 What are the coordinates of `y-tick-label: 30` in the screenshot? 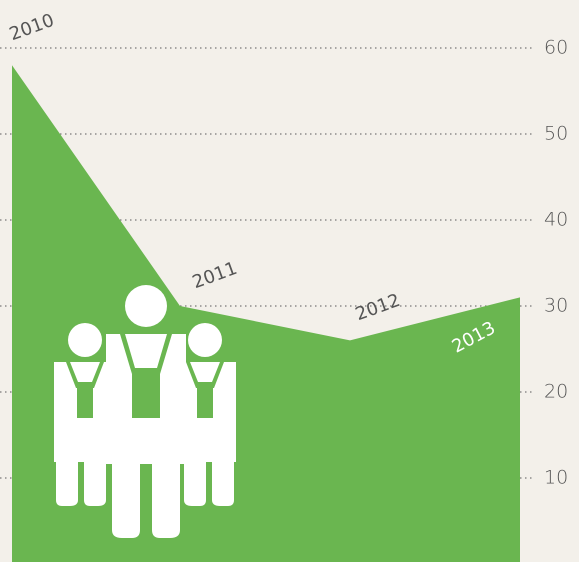 It's located at (556, 306).